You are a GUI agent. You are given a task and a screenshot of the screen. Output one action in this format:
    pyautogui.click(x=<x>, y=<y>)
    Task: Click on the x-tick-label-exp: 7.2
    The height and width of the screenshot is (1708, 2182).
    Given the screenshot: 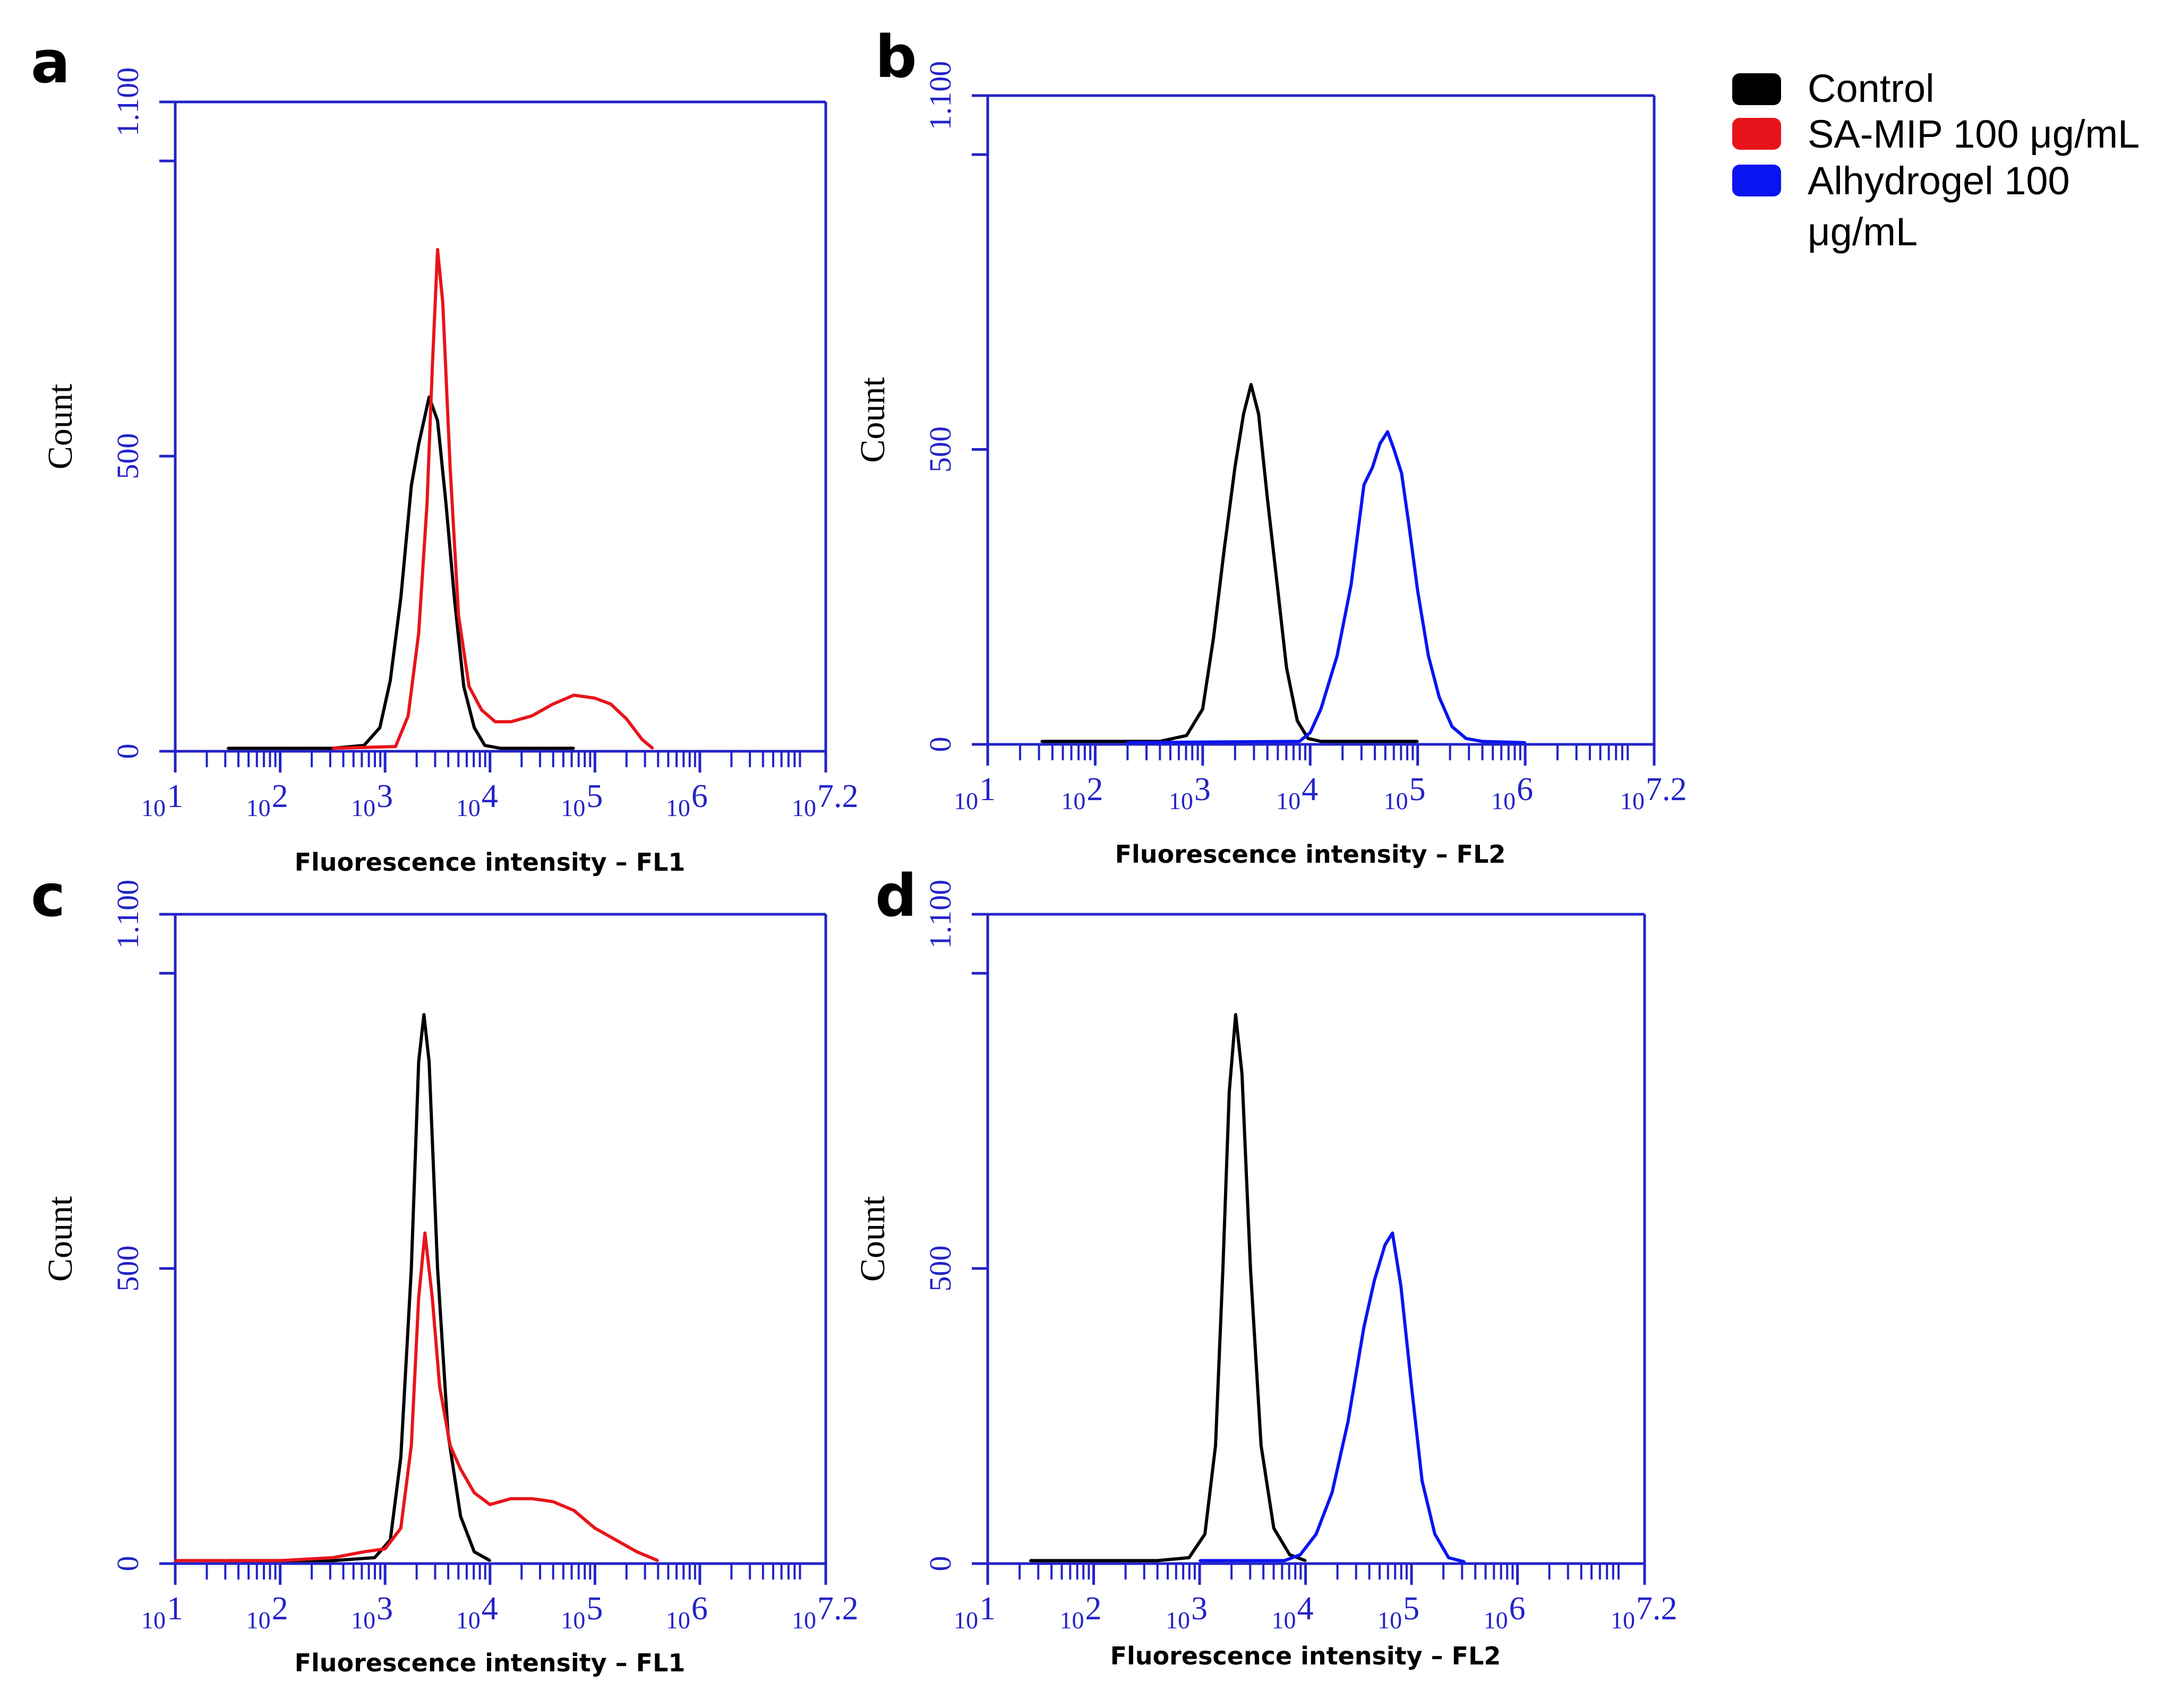 What is the action you would take?
    pyautogui.click(x=838, y=1609)
    